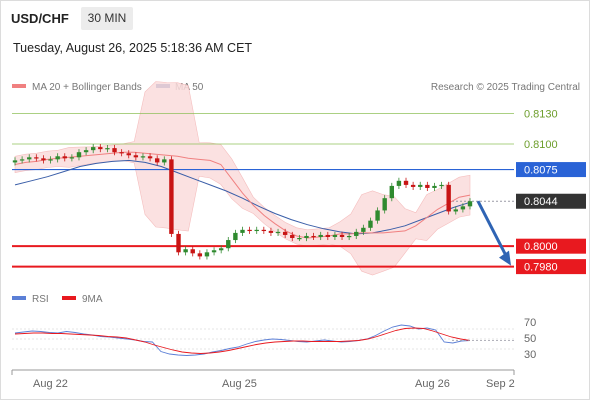 The image size is (590, 400). I want to click on rsi-ma-line, so click(242, 340).